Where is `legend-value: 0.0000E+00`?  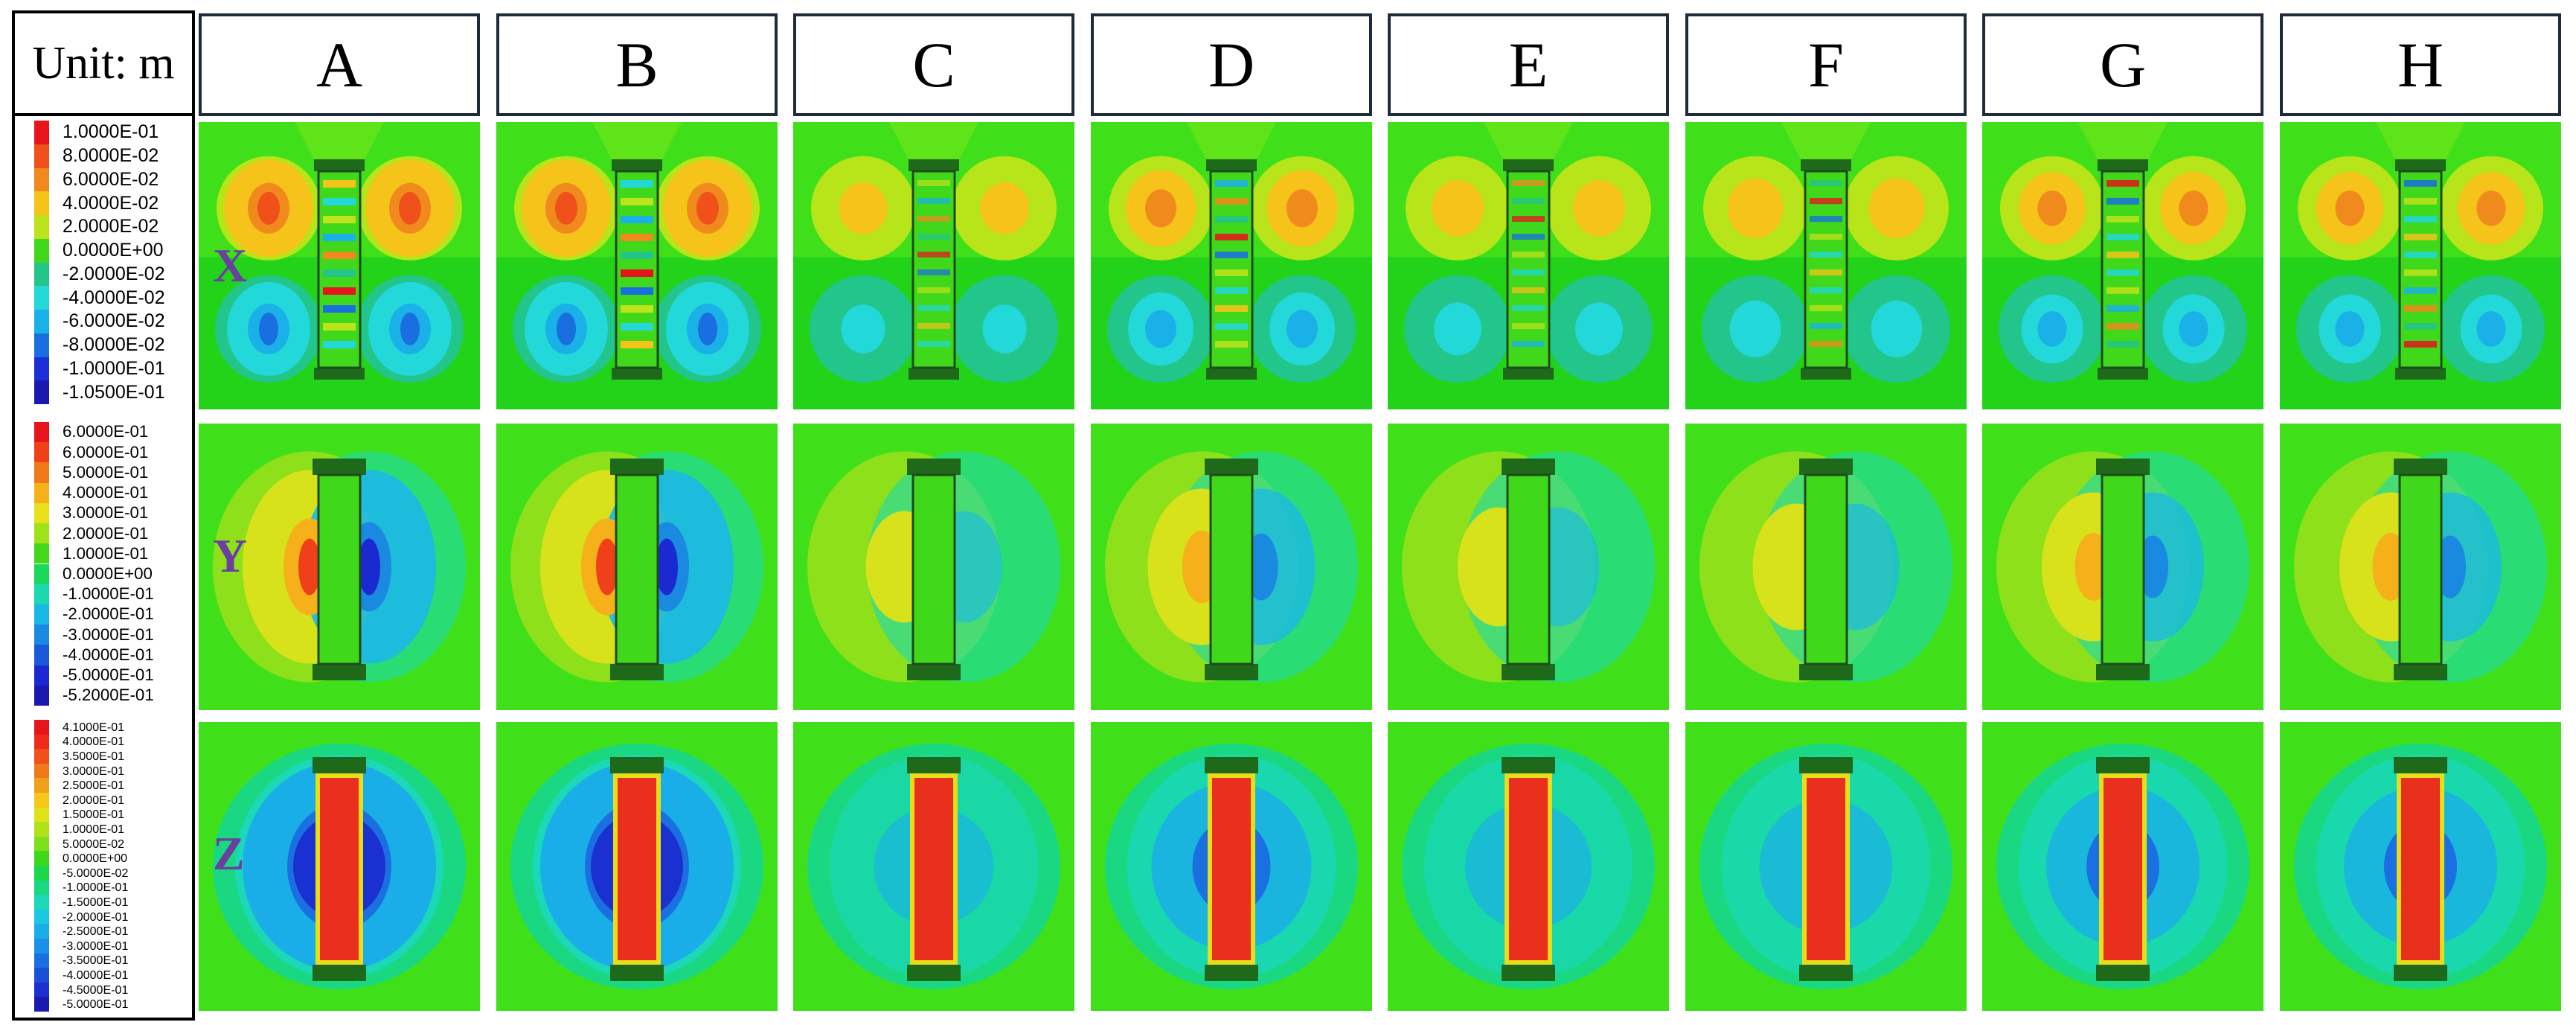 legend-value: 0.0000E+00 is located at coordinates (113, 251).